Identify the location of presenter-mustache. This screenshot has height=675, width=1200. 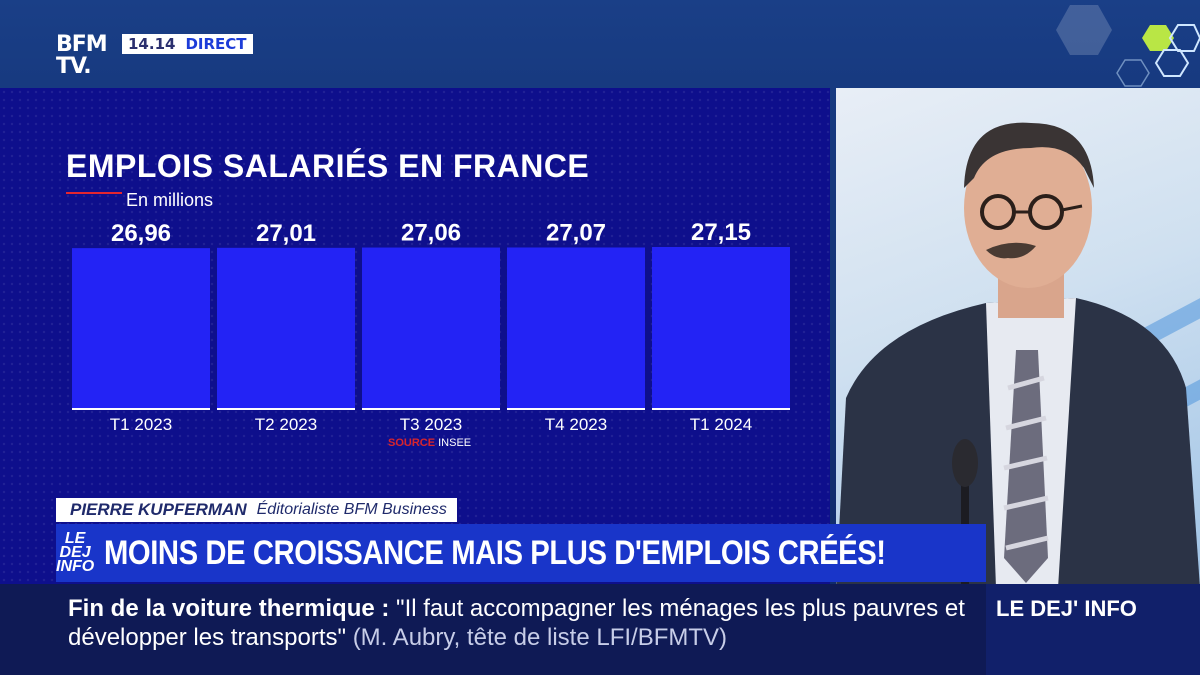
(1011, 250).